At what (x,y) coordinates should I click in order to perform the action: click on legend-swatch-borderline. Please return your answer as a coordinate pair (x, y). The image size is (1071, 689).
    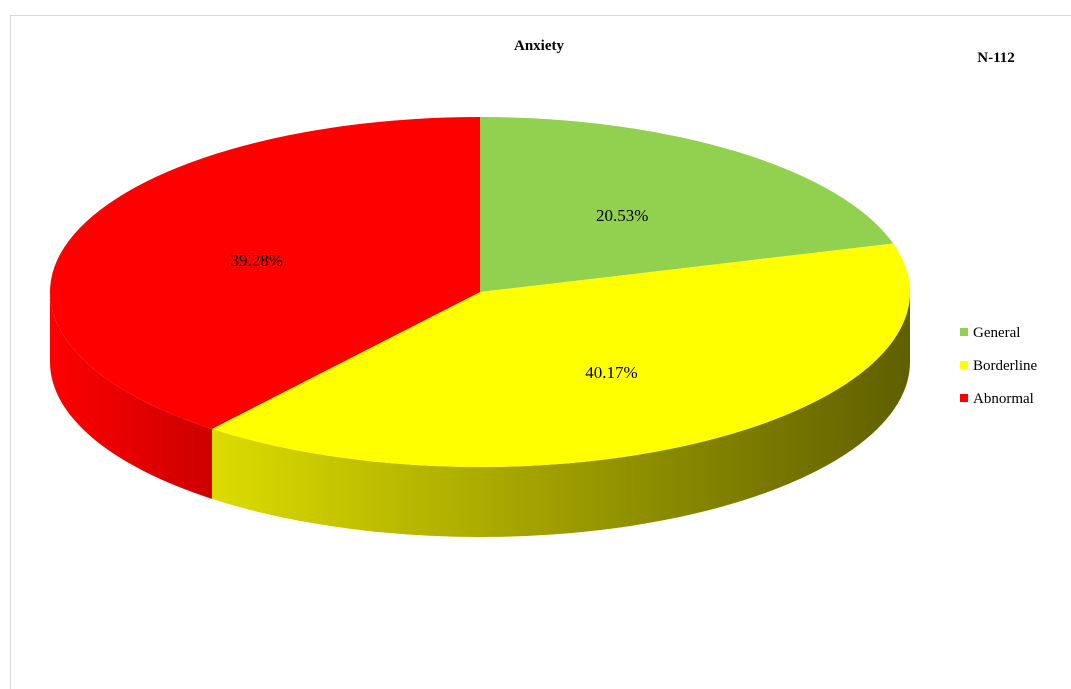
    Looking at the image, I should click on (964, 365).